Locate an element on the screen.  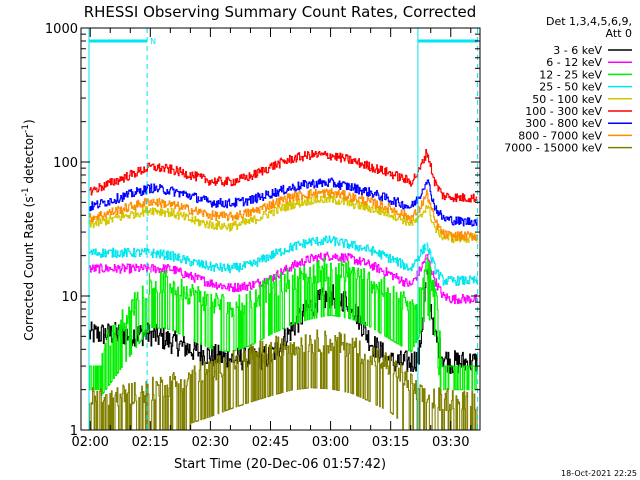
y-axis-label-sup2: -1 is located at coordinates (26, 128).